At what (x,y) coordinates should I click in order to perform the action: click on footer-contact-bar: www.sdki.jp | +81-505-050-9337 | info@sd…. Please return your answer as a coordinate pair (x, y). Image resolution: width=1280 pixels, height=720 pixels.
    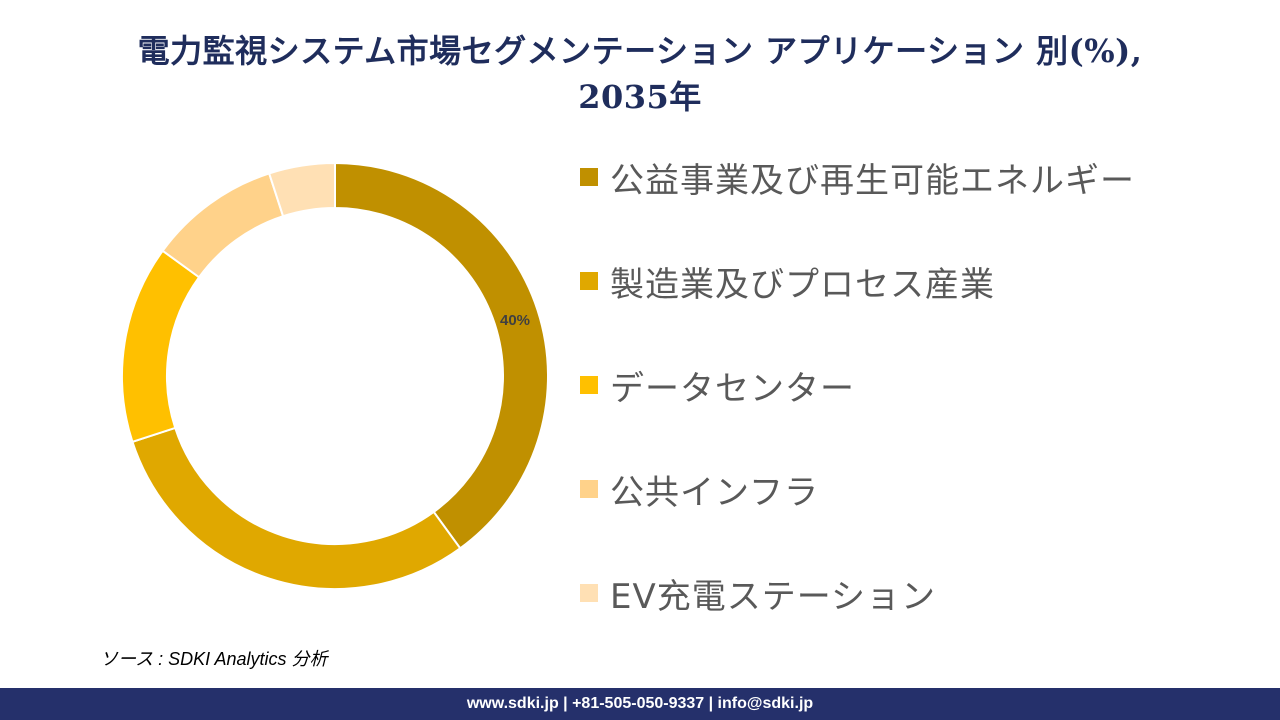
    Looking at the image, I should click on (640, 704).